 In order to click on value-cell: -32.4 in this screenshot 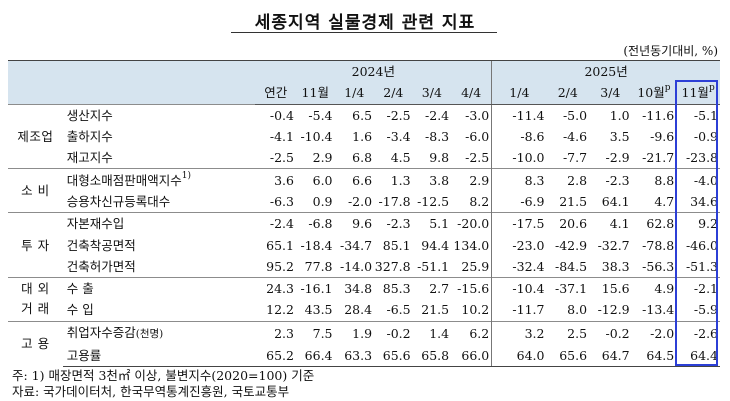, I will do `click(519, 266)`.